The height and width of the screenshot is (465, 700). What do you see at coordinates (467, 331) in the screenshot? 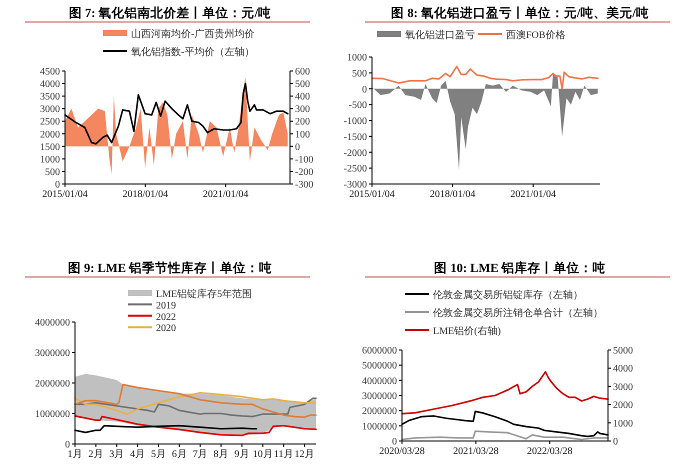
I see `legend-label: LME铝价(右轴)` at bounding box center [467, 331].